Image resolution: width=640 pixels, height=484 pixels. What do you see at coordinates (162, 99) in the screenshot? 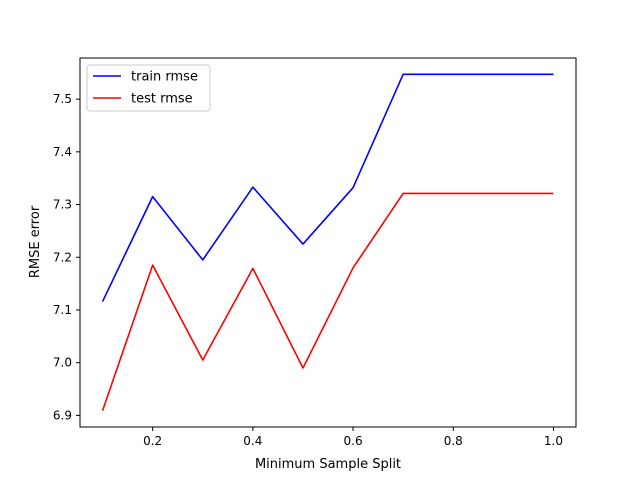
I see `legend-label: test rmse` at bounding box center [162, 99].